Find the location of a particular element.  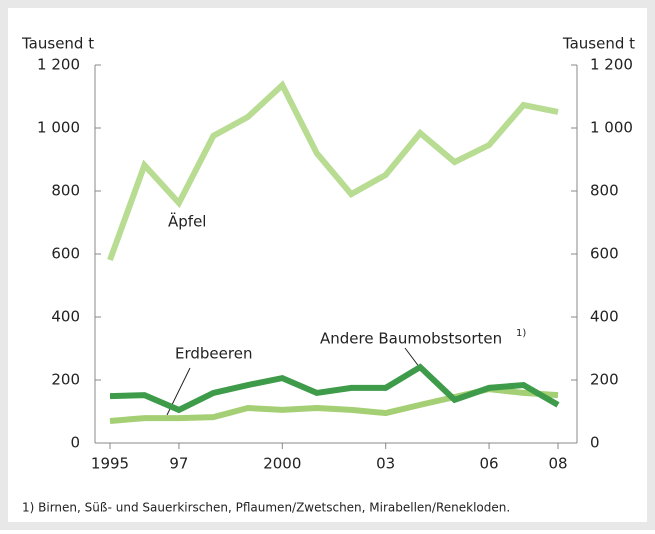

leader-line is located at coordinates (412, 358).